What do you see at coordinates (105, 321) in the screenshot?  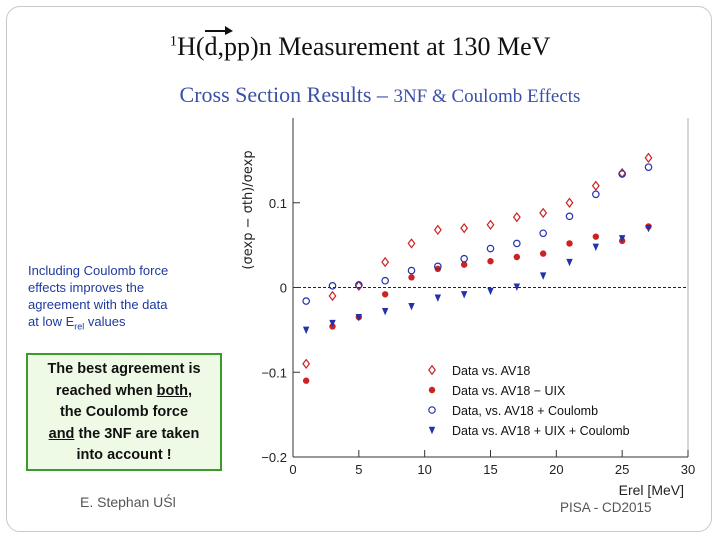 I see `note1-erel-post: values` at bounding box center [105, 321].